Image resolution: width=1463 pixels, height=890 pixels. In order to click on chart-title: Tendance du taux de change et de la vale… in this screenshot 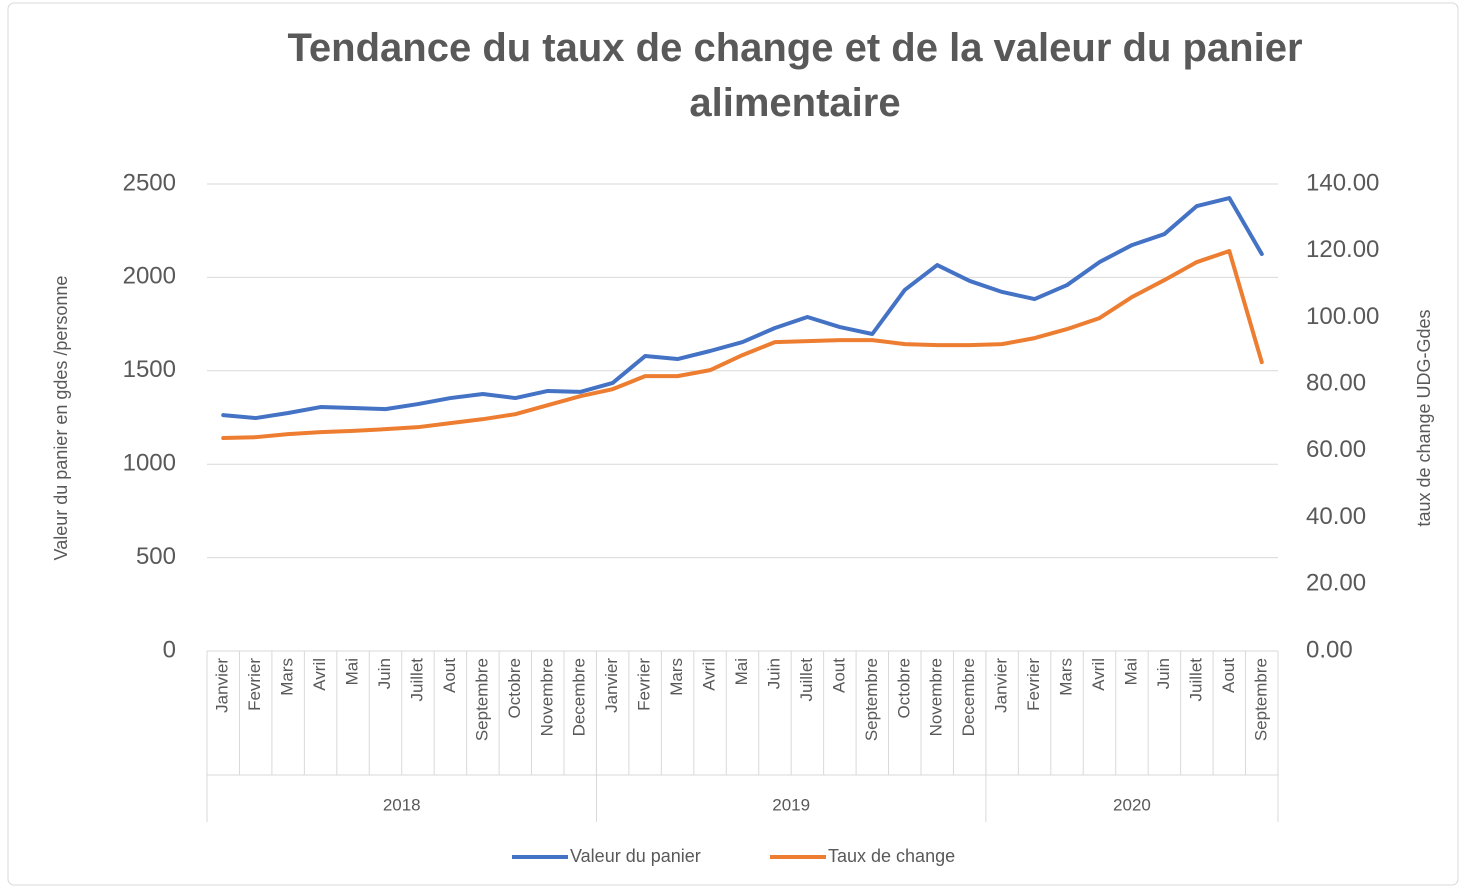, I will do `click(794, 75)`.